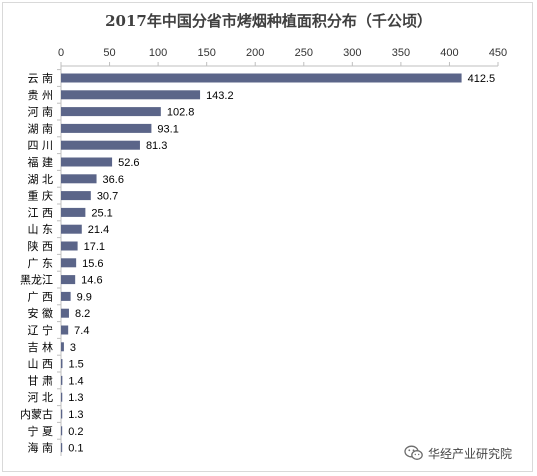 The width and height of the screenshot is (537, 476). What do you see at coordinates (41, 95) in the screenshot?
I see `category-label: 贵 州` at bounding box center [41, 95].